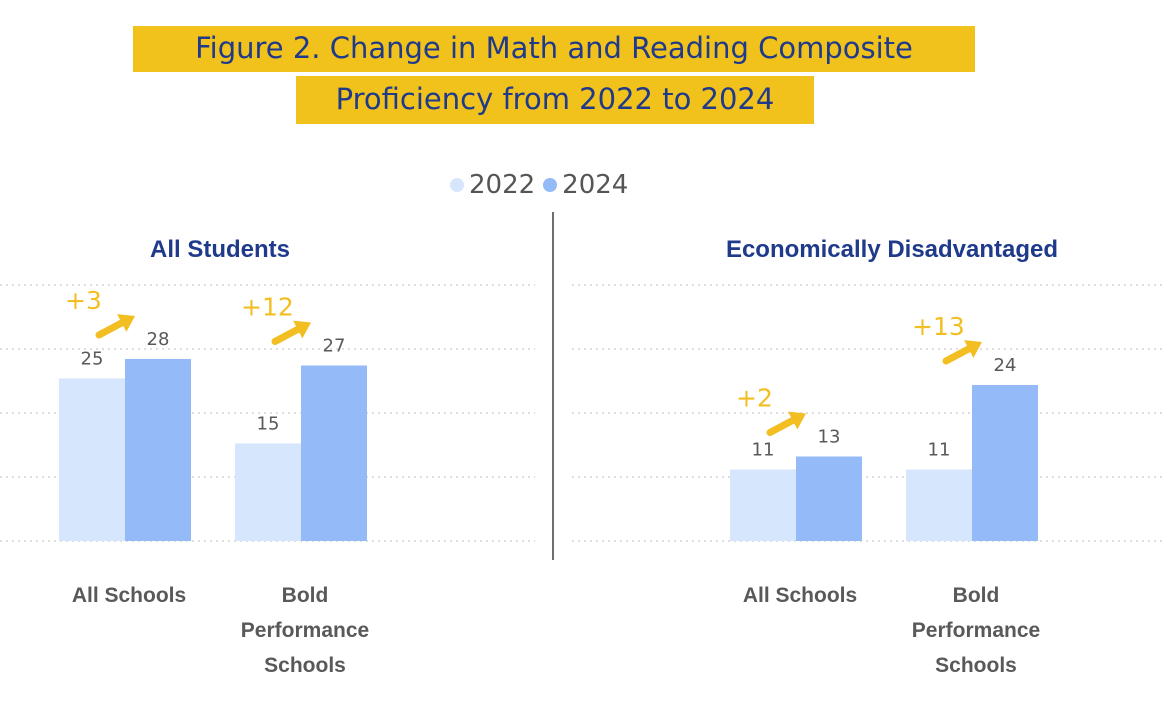  Describe the element at coordinates (555, 100) in the screenshot. I see `figure-title-line-2: Proficiency from 2022 to 2024` at that location.